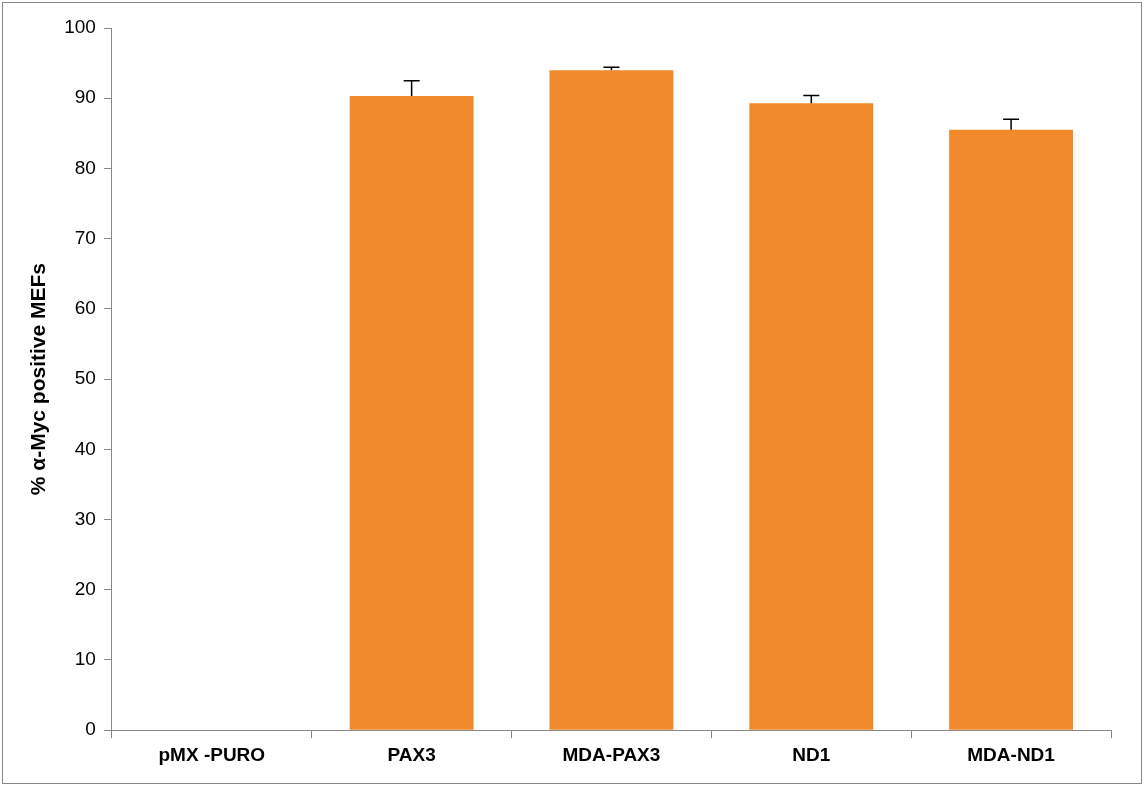 The width and height of the screenshot is (1148, 789). I want to click on y-tick-label: 30, so click(85, 518).